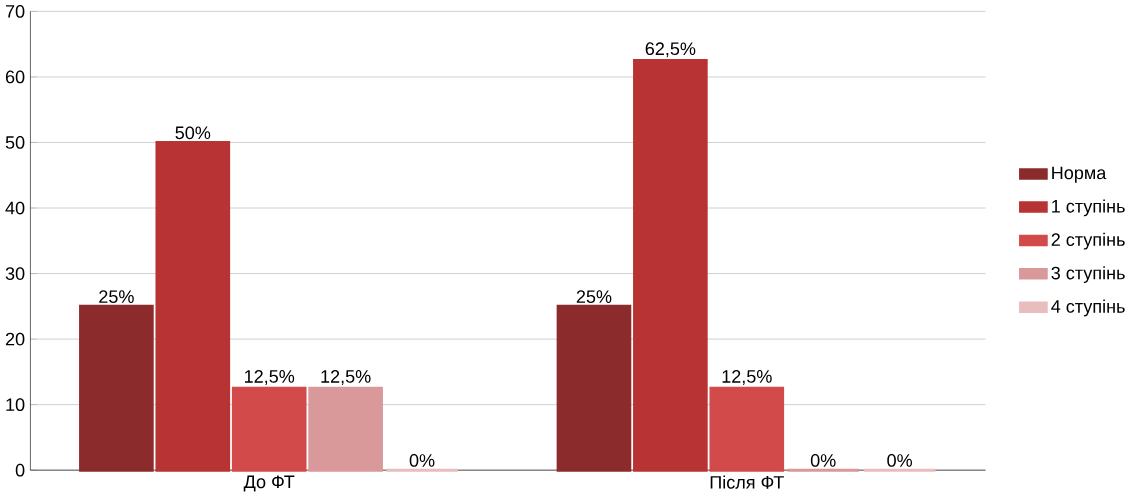 The height and width of the screenshot is (497, 1133). What do you see at coordinates (193, 133) in the screenshot?
I see `data-label: 50%` at bounding box center [193, 133].